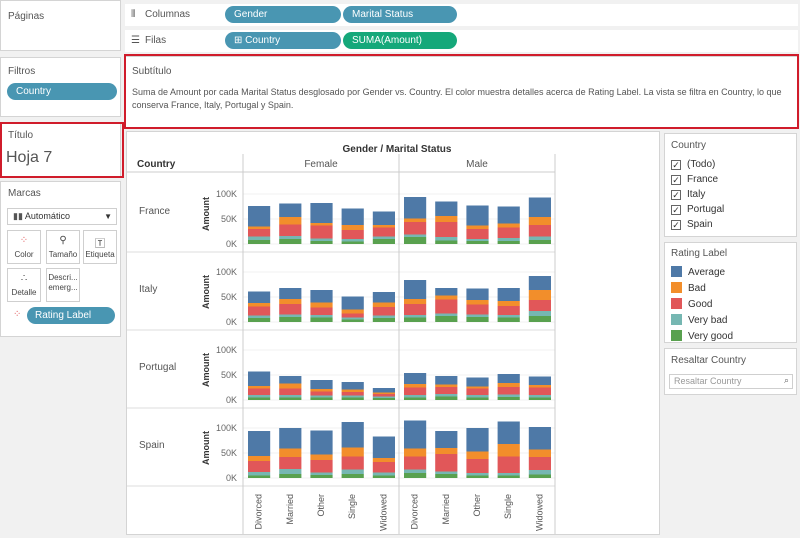  What do you see at coordinates (62, 216) in the screenshot?
I see `mark-type-select: ▮▮ Automático ▼` at bounding box center [62, 216].